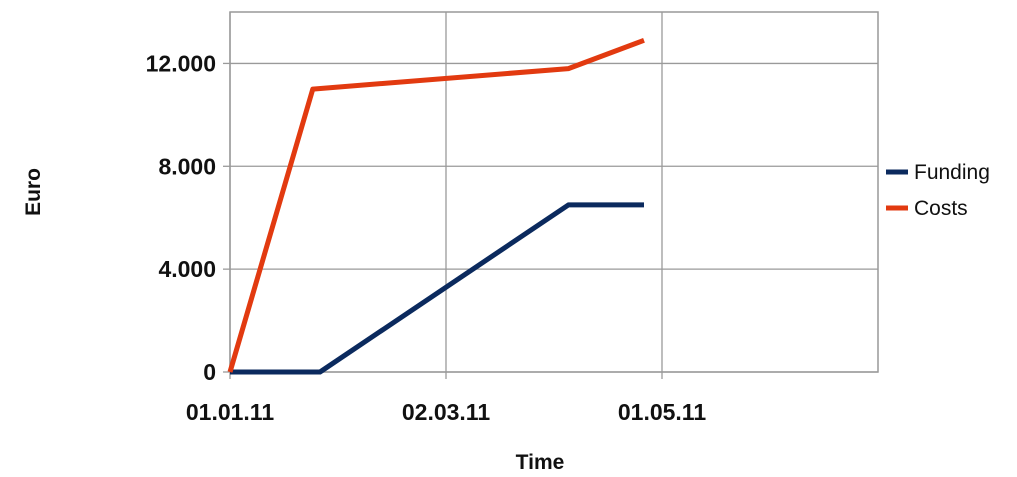 This screenshot has width=1017, height=477. Describe the element at coordinates (938, 190) in the screenshot. I see `legend: Funding Costs` at that location.